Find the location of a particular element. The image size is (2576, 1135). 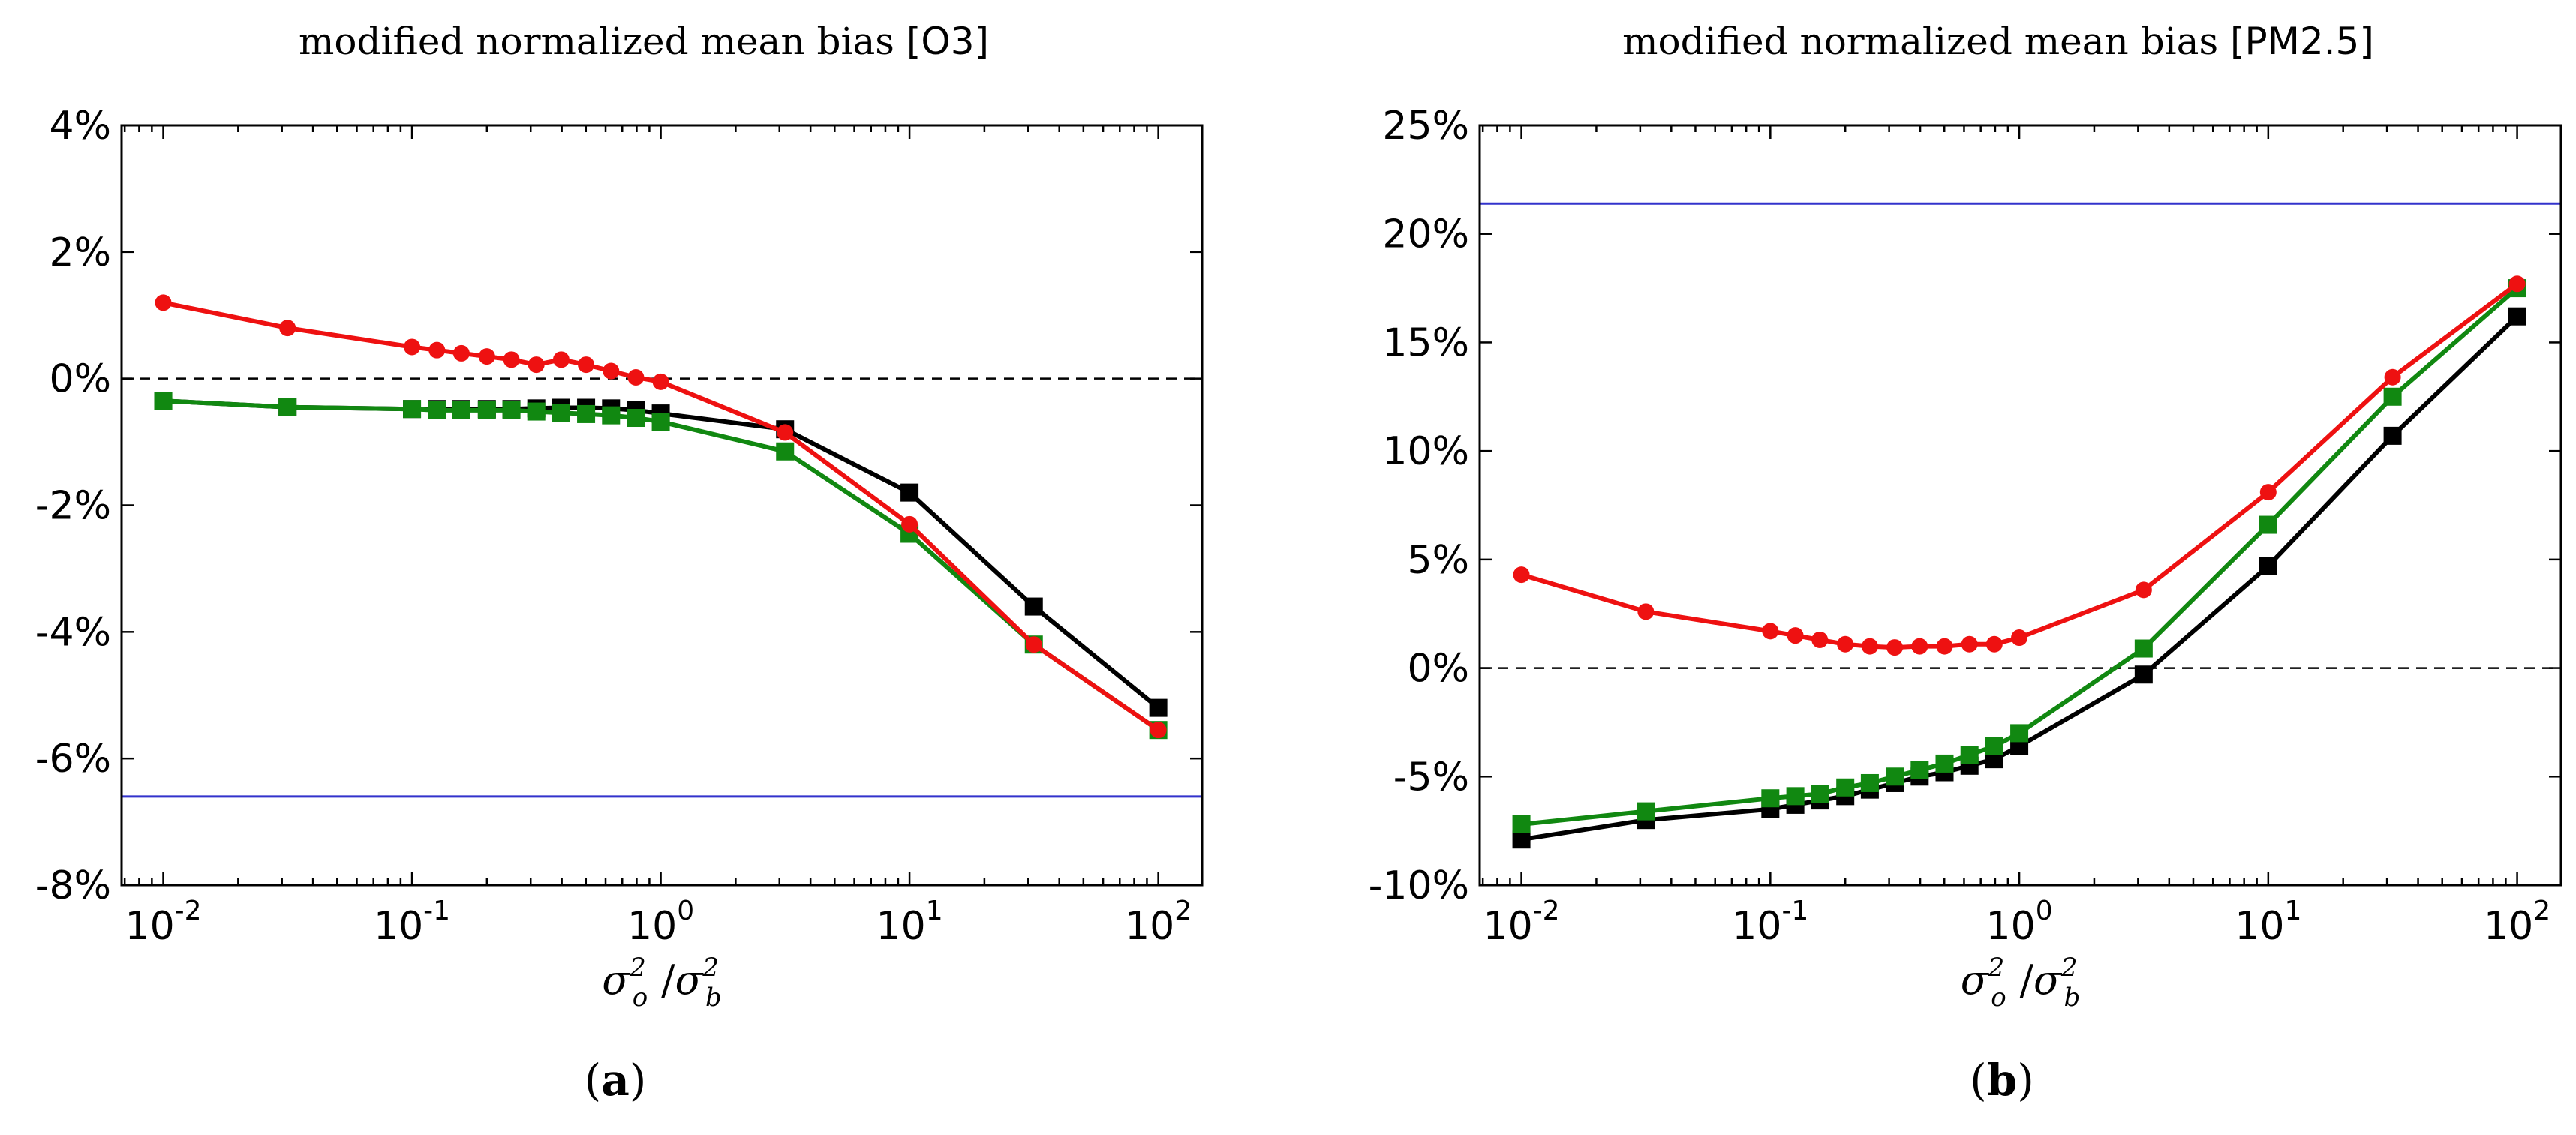

chart-title: modified normalized mean bias [O3] is located at coordinates (644, 41).